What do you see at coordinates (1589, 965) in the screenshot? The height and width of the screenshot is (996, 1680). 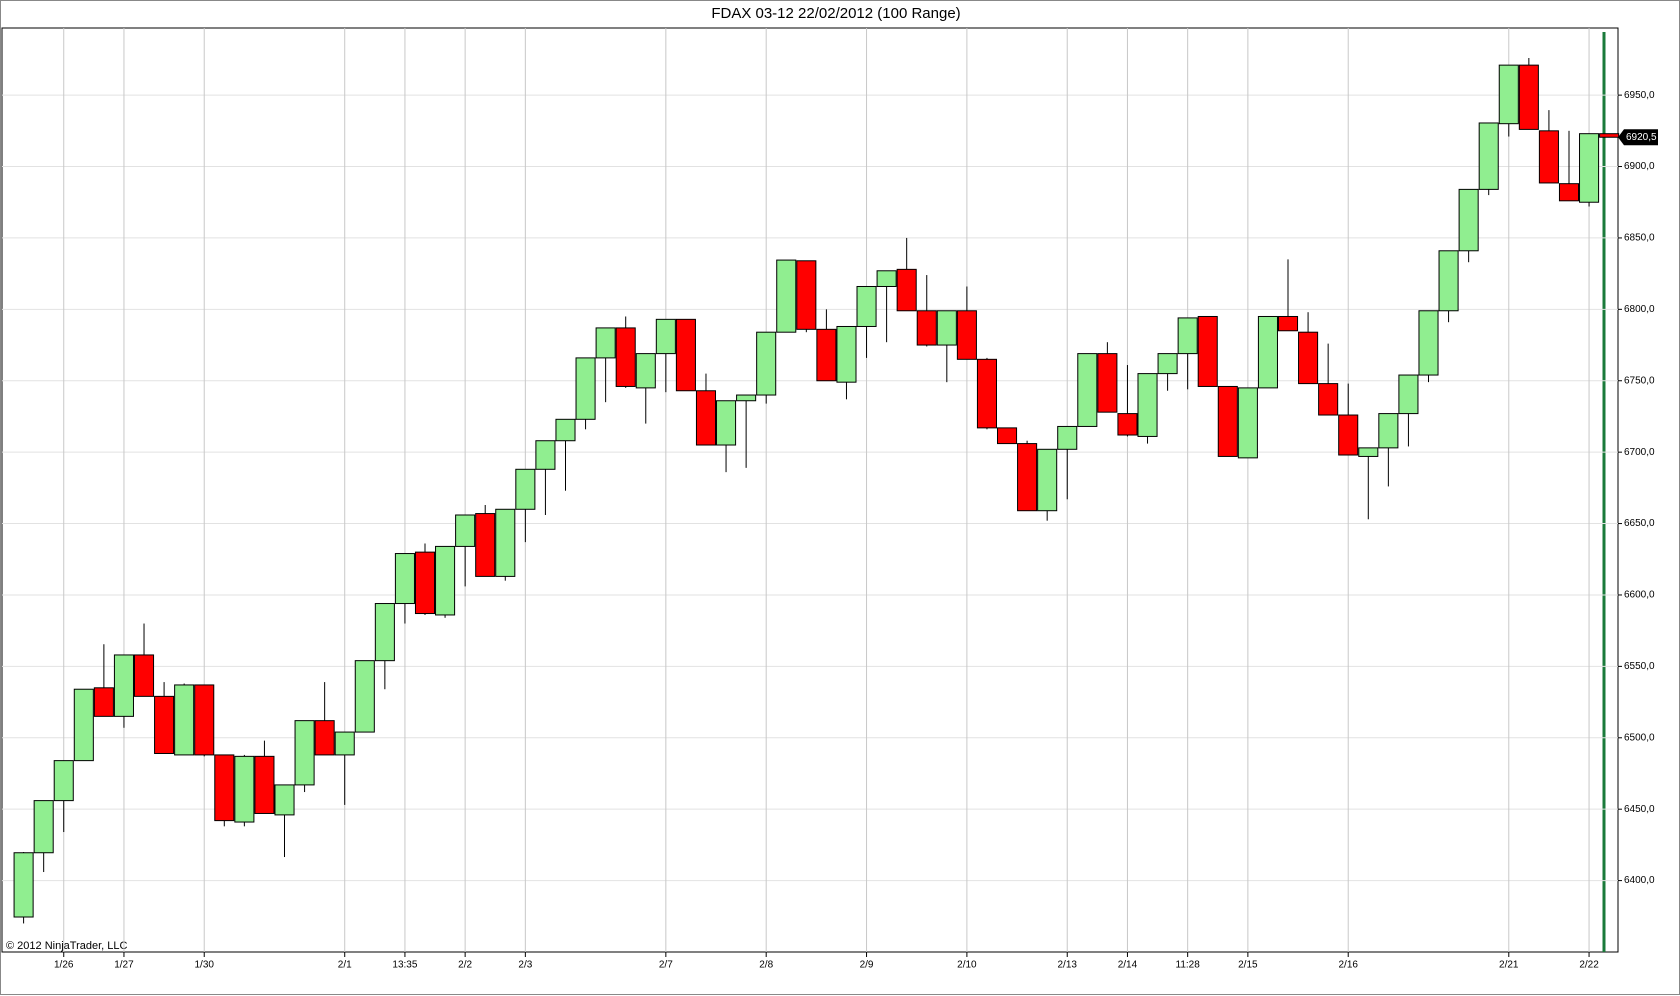 I see `x-tick-label: 2/22` at bounding box center [1589, 965].